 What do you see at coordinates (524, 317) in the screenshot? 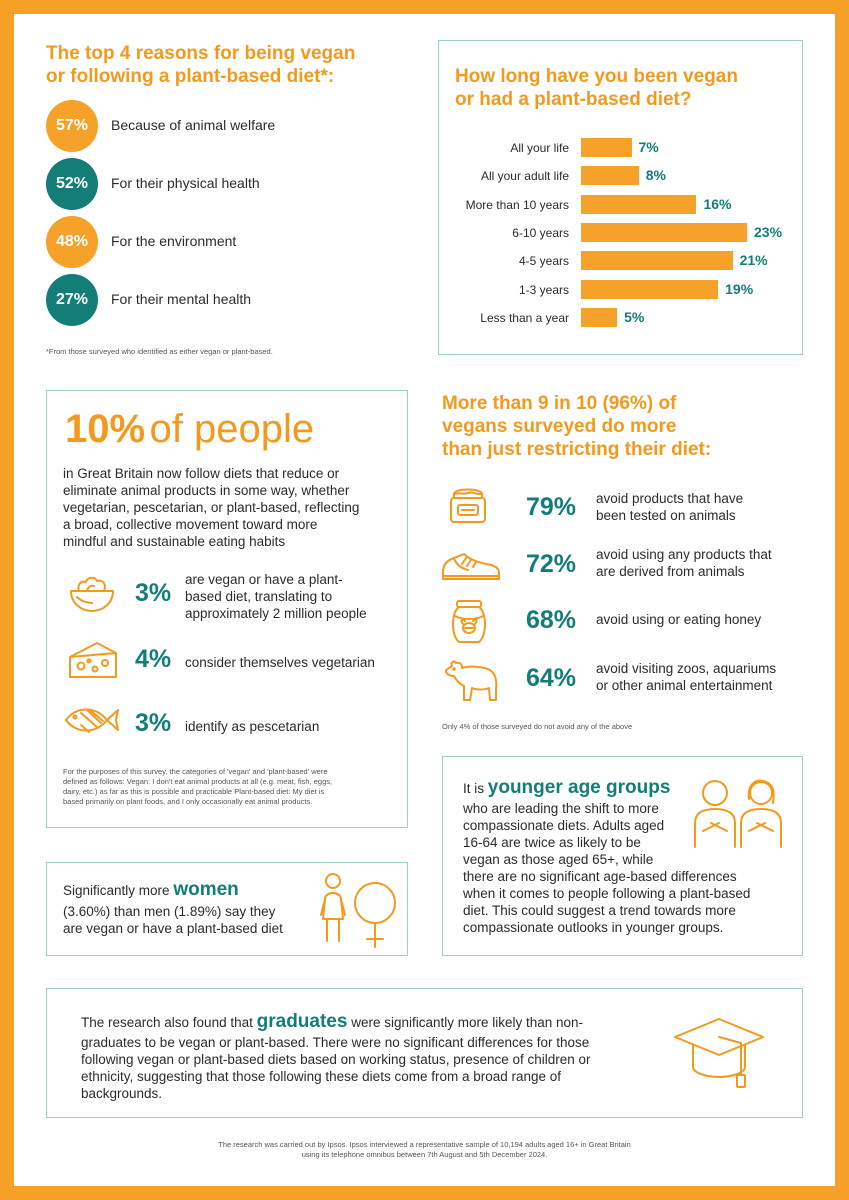
I see `bar-category-label: Less than a year` at bounding box center [524, 317].